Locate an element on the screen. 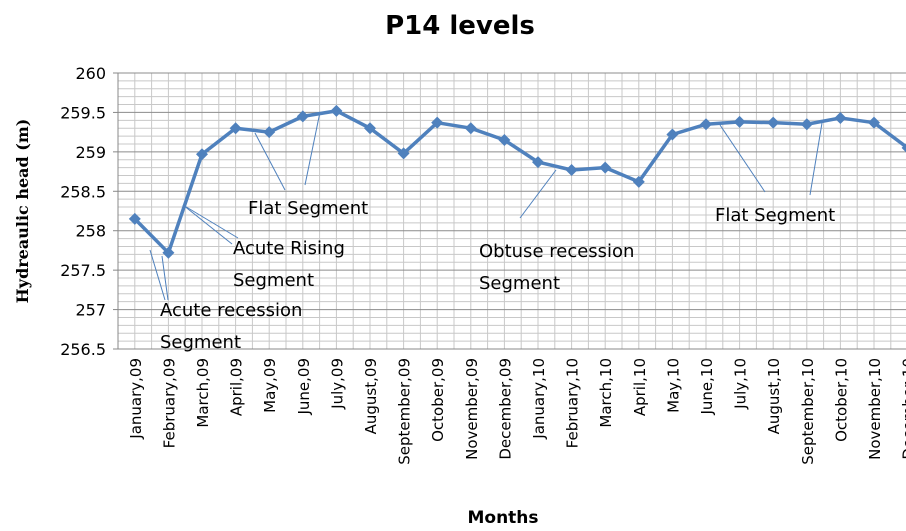 Image resolution: width=906 pixels, height=531 pixels. y-axis-title: Hydreaulic head (m) is located at coordinates (22, 211).